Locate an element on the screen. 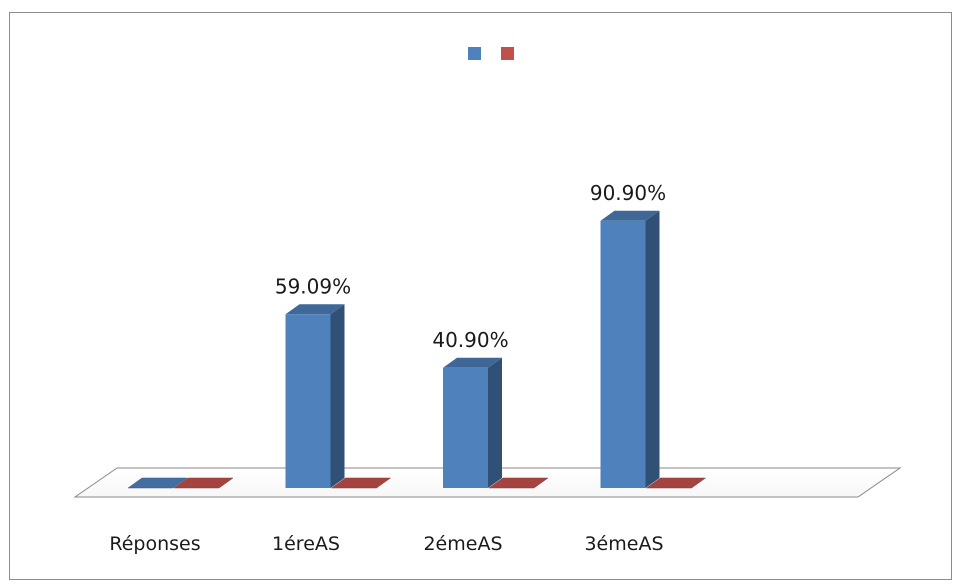 Image resolution: width=955 pixels, height=584 pixels. data-label-1: 59.09% is located at coordinates (313, 286).